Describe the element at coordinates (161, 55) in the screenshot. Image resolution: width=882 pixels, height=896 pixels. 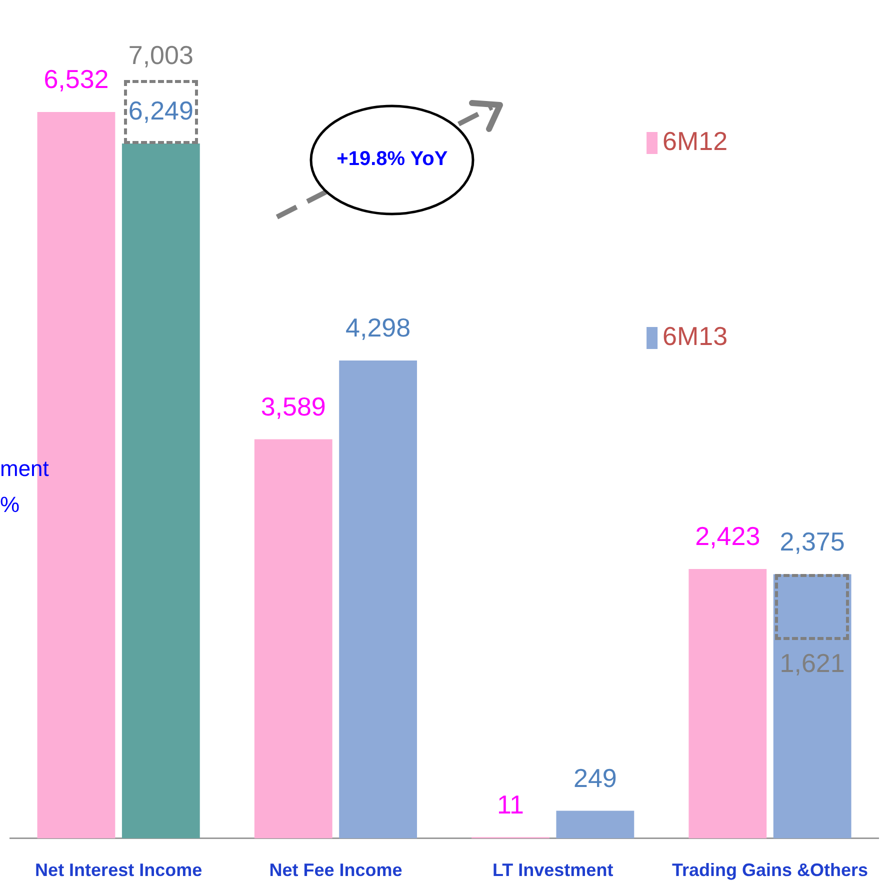
I see `text: 7,003` at that location.